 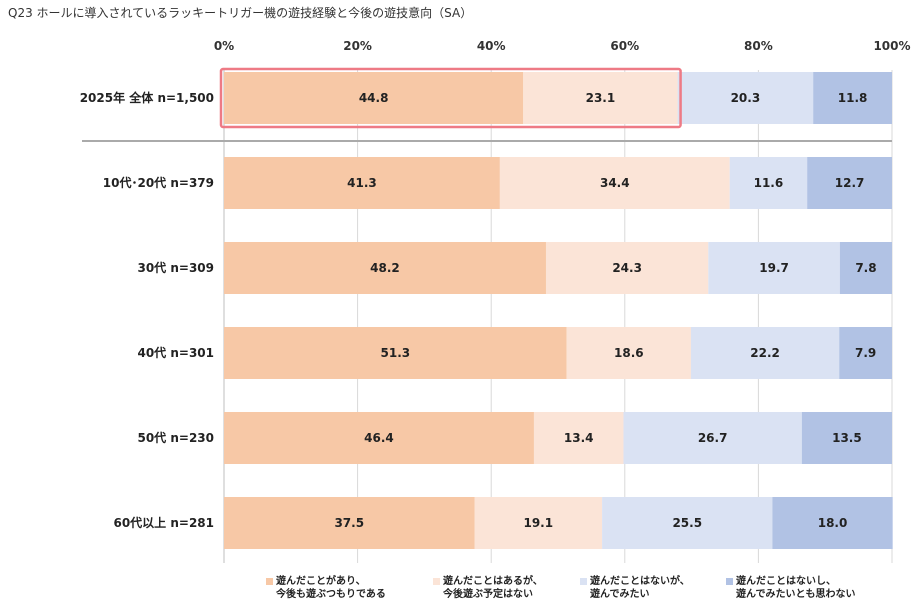 I want to click on data-label: 34.4, so click(x=615, y=183).